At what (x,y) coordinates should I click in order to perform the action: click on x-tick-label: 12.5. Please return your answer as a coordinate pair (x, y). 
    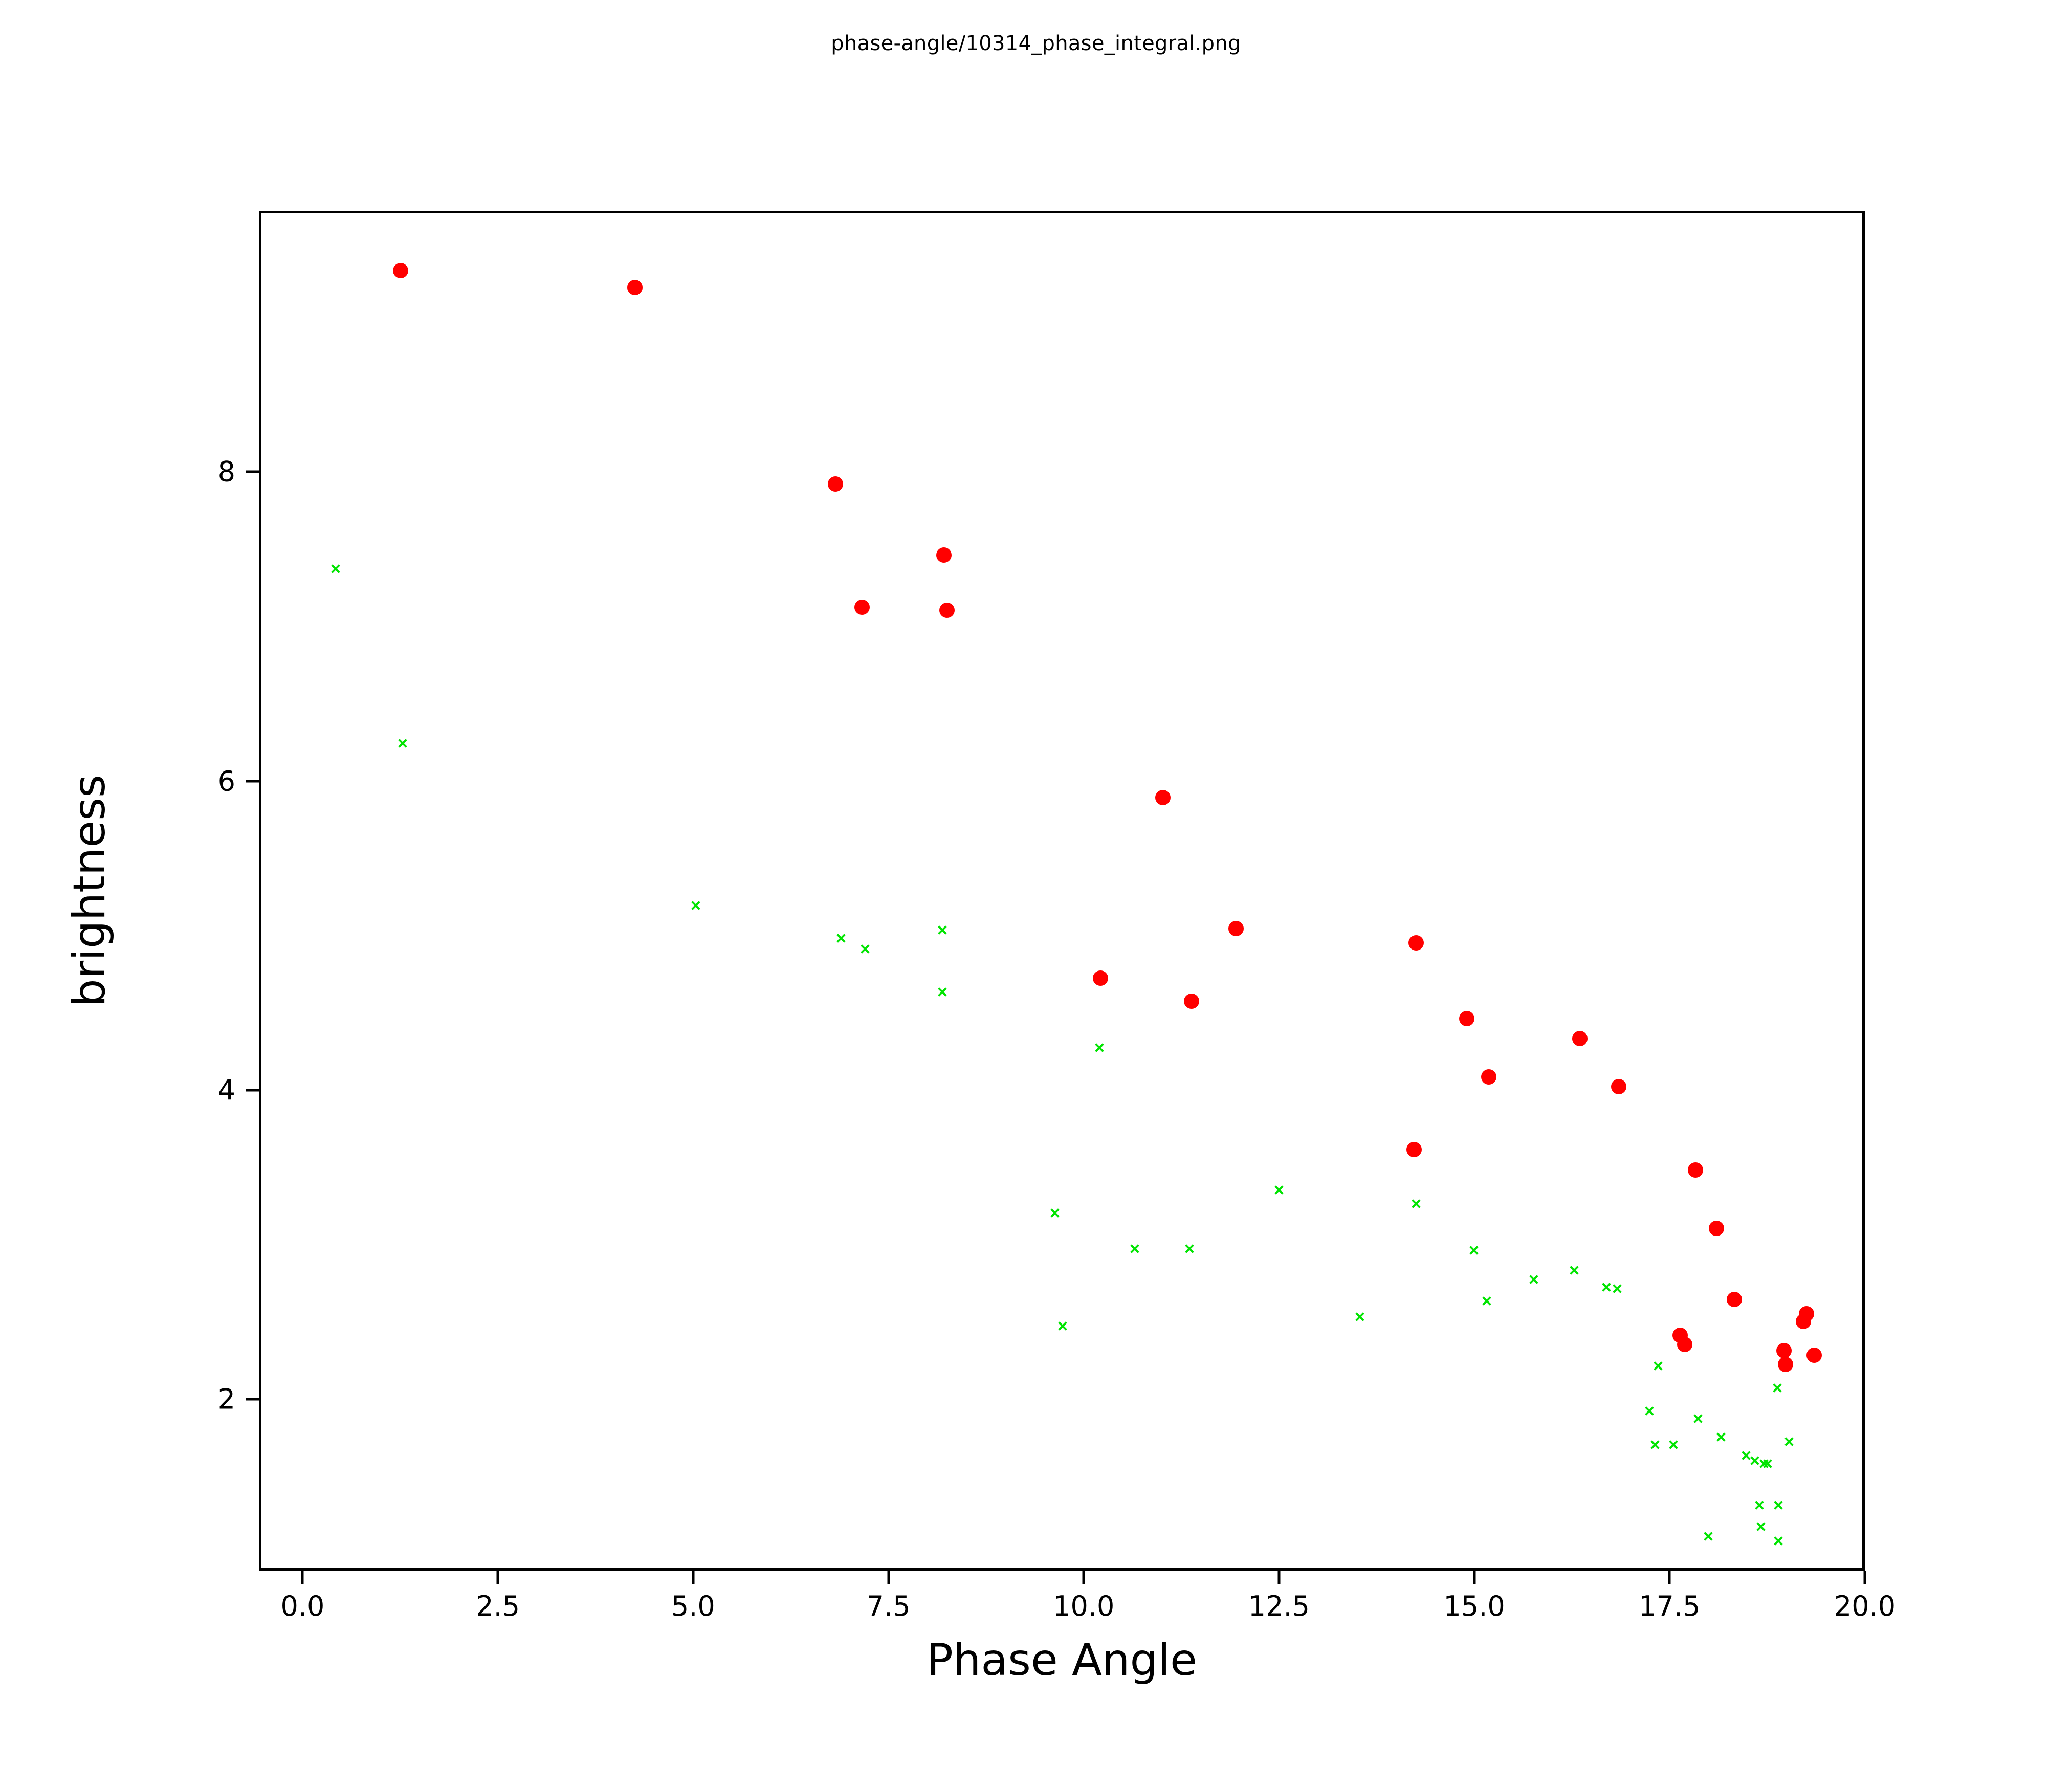
    Looking at the image, I should click on (1279, 1606).